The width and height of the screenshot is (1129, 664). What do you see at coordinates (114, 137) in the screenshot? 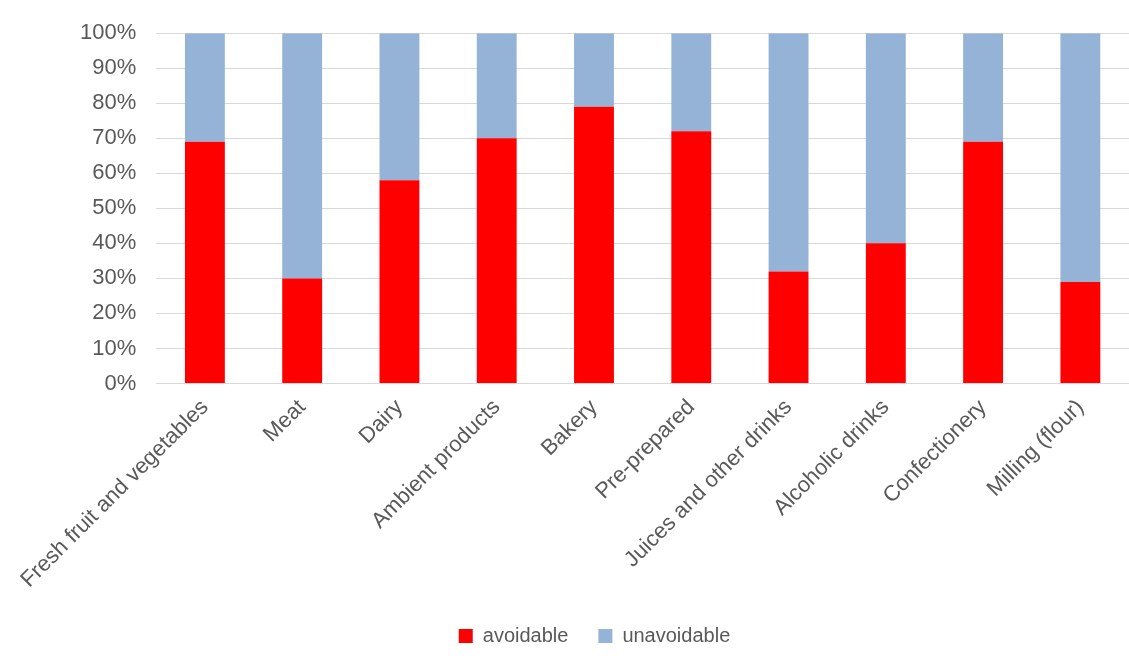
I see `y-tick-label: 70%` at bounding box center [114, 137].